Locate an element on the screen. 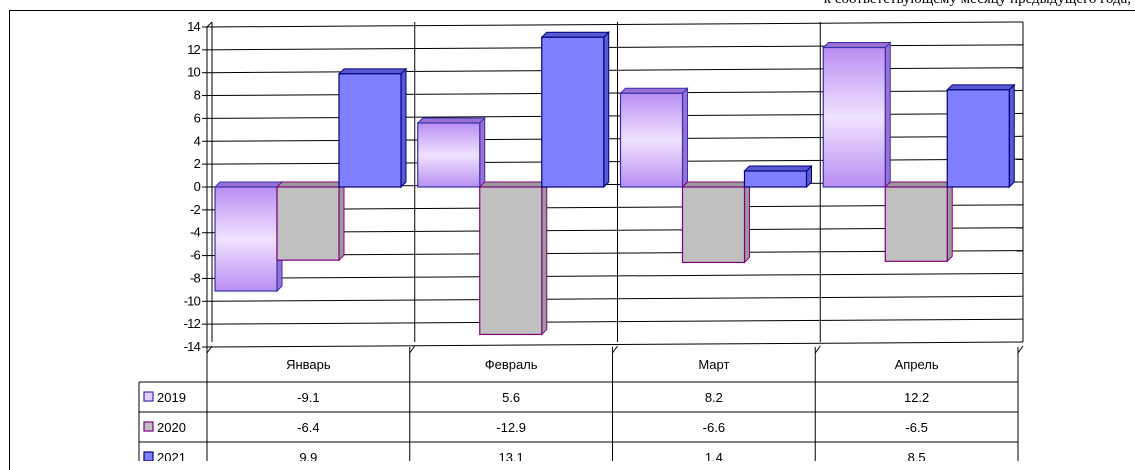 Image resolution: width=1135 pixels, height=470 pixels. y-tick-label: 6 is located at coordinates (197, 117).